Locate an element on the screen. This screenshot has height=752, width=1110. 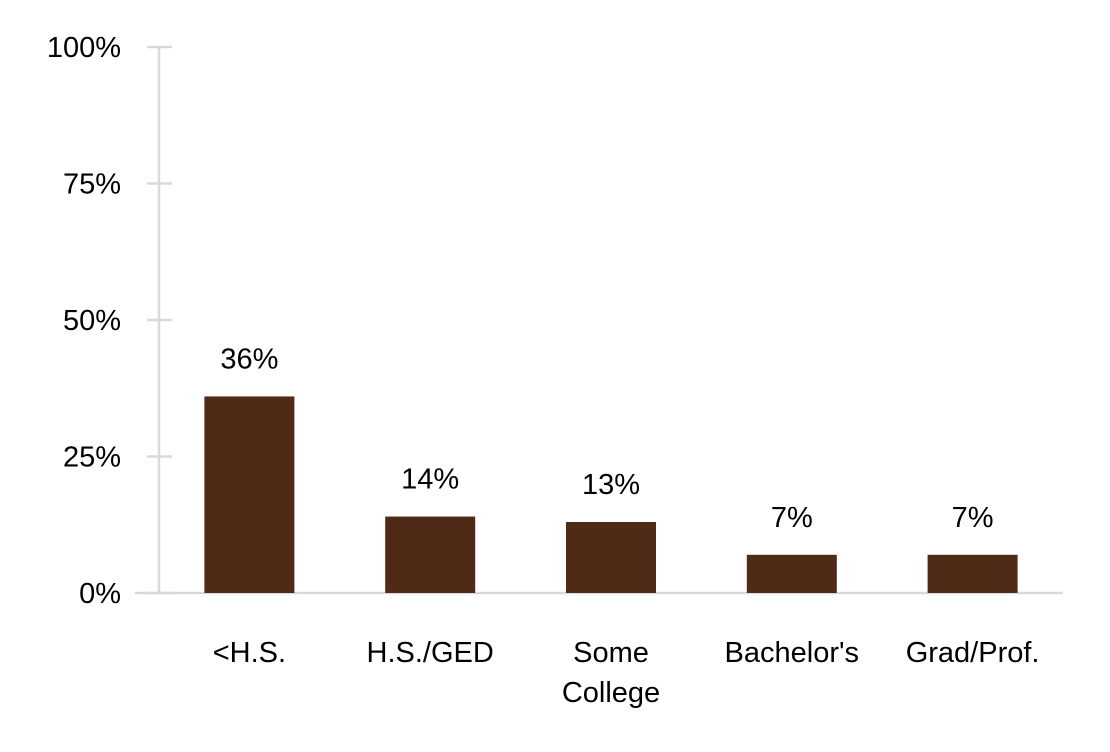
y-tick-label: 25% is located at coordinates (92, 458).